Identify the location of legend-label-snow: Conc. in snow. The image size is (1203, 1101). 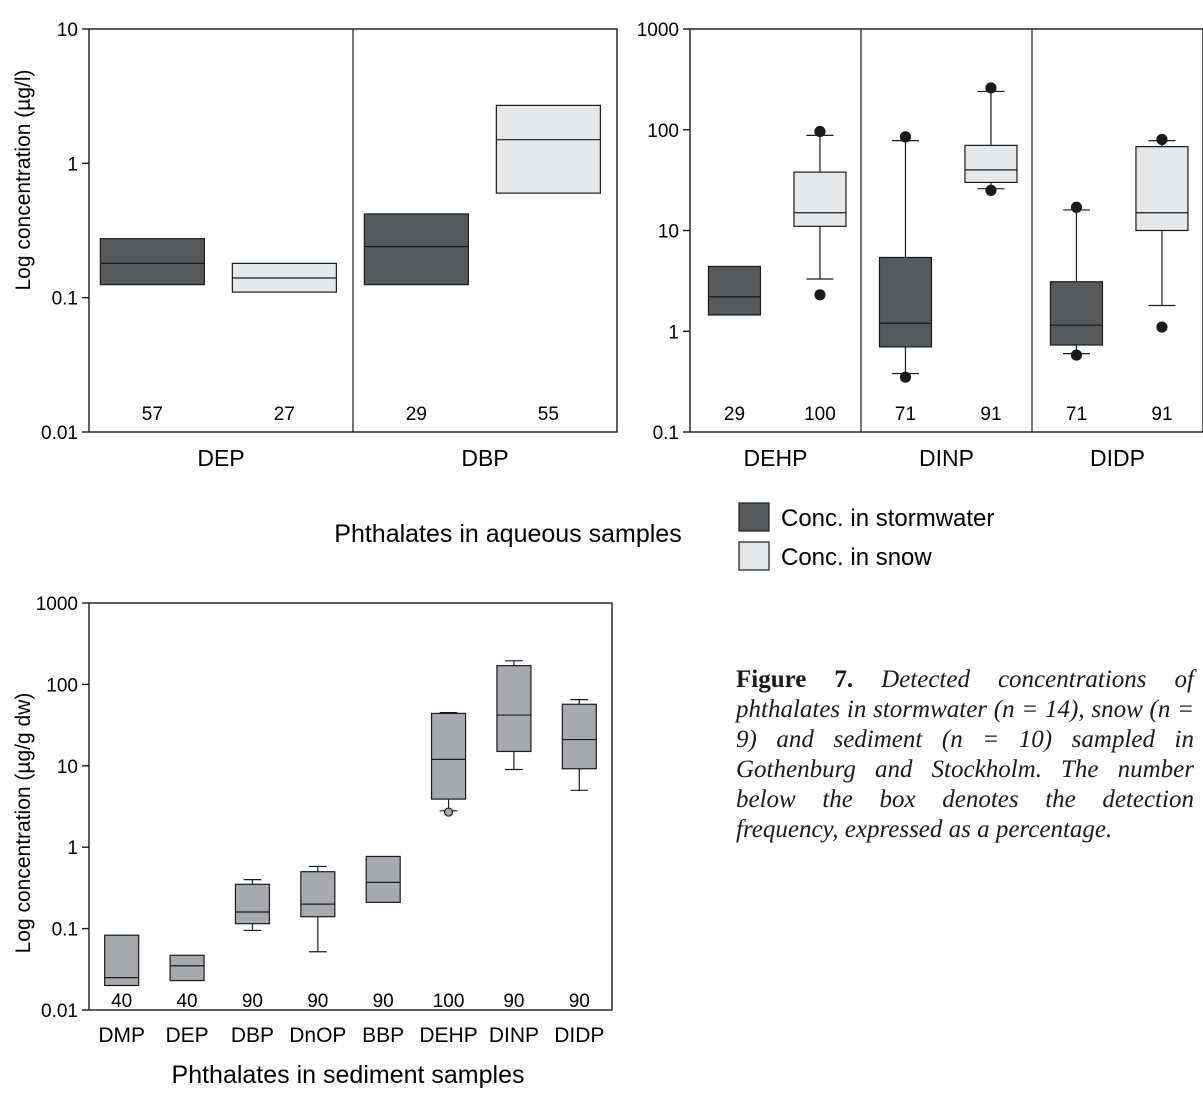
(856, 557).